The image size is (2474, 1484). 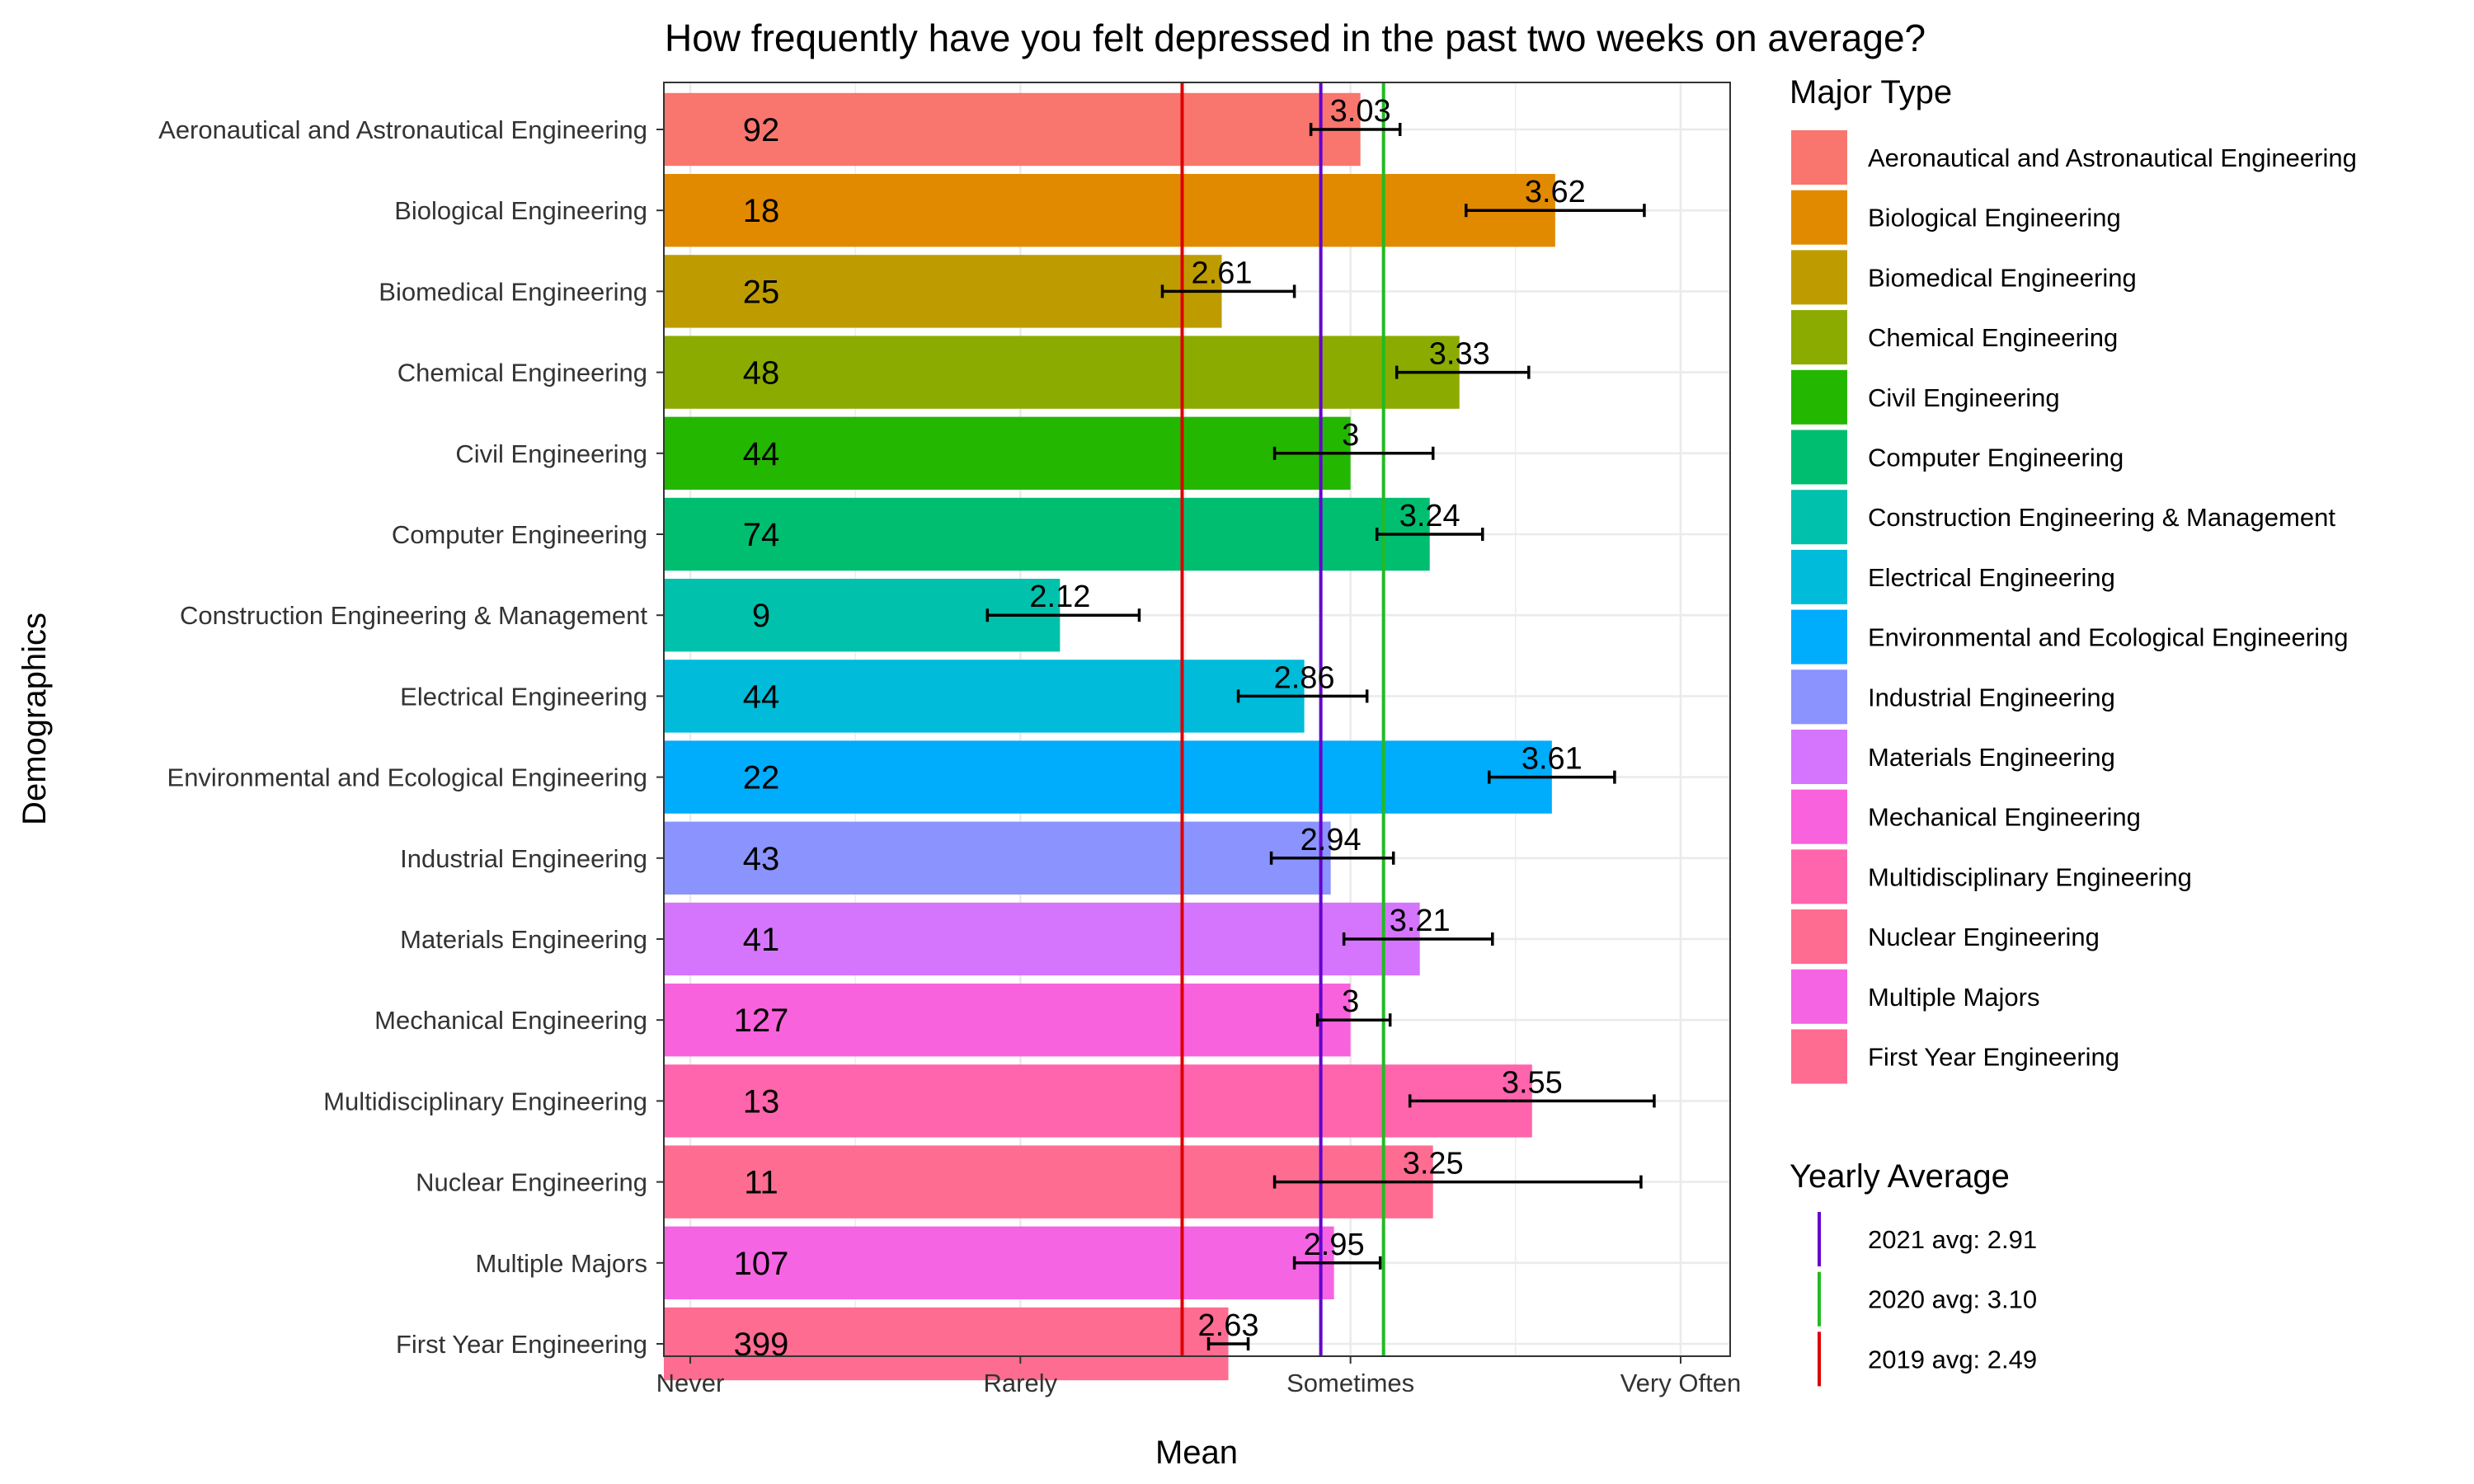 What do you see at coordinates (551, 454) in the screenshot?
I see `y-tick-label: Civil Engineering` at bounding box center [551, 454].